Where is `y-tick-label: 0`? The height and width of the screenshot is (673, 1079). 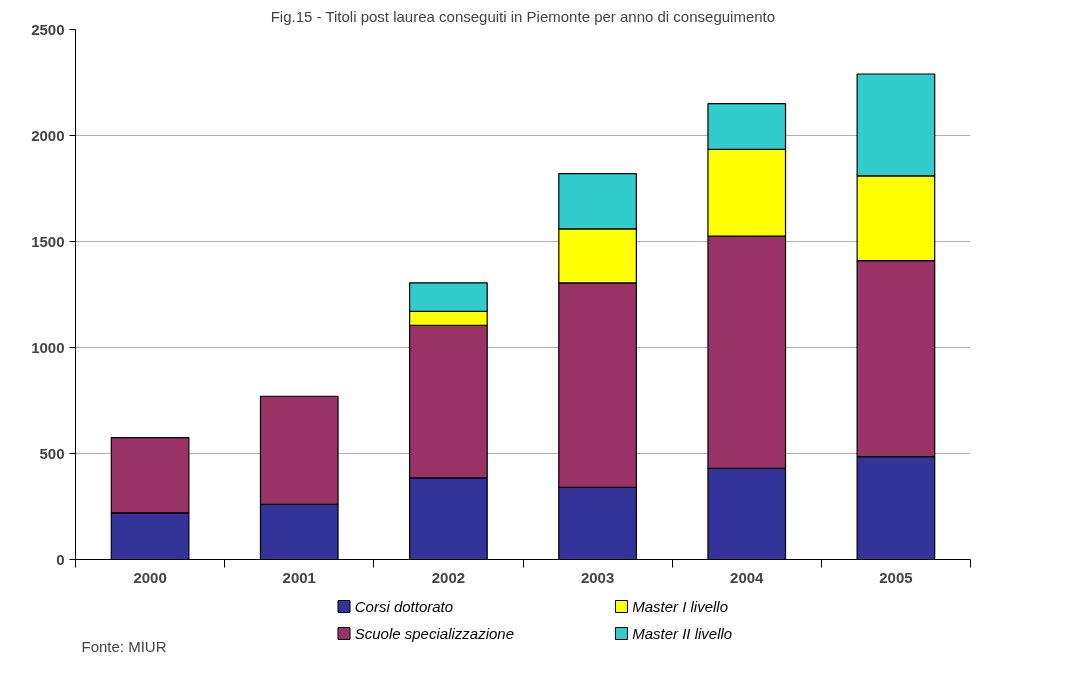 y-tick-label: 0 is located at coordinates (60, 559).